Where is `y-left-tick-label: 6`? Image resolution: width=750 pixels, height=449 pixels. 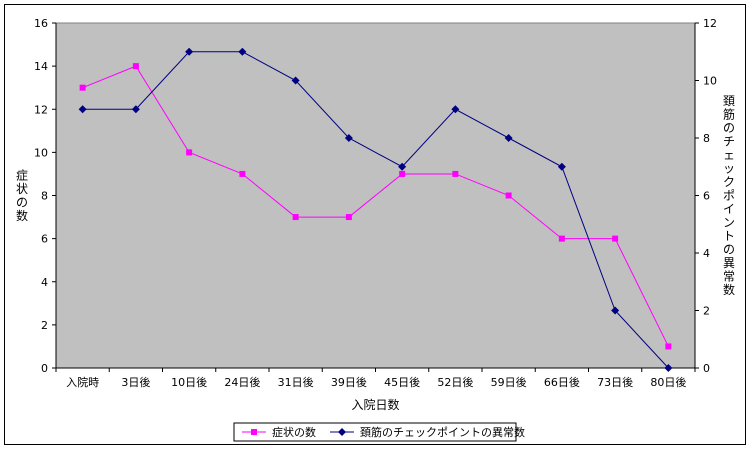 y-left-tick-label: 6 is located at coordinates (44, 239).